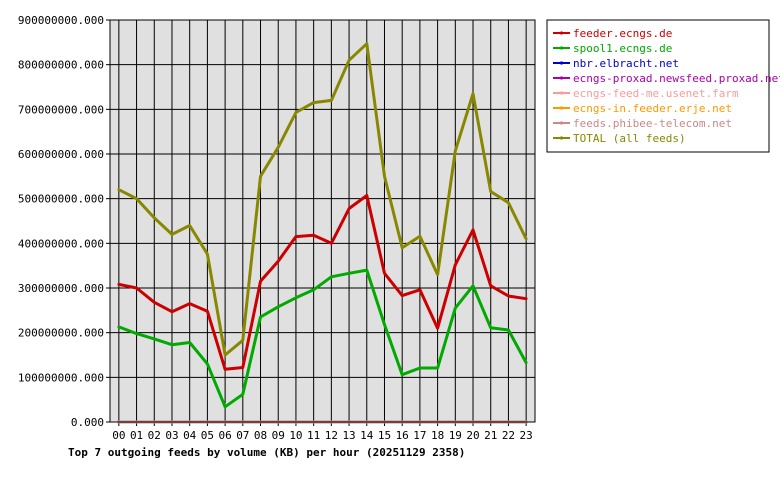 The image size is (780, 480). I want to click on x-tick-label: 15, so click(384, 435).